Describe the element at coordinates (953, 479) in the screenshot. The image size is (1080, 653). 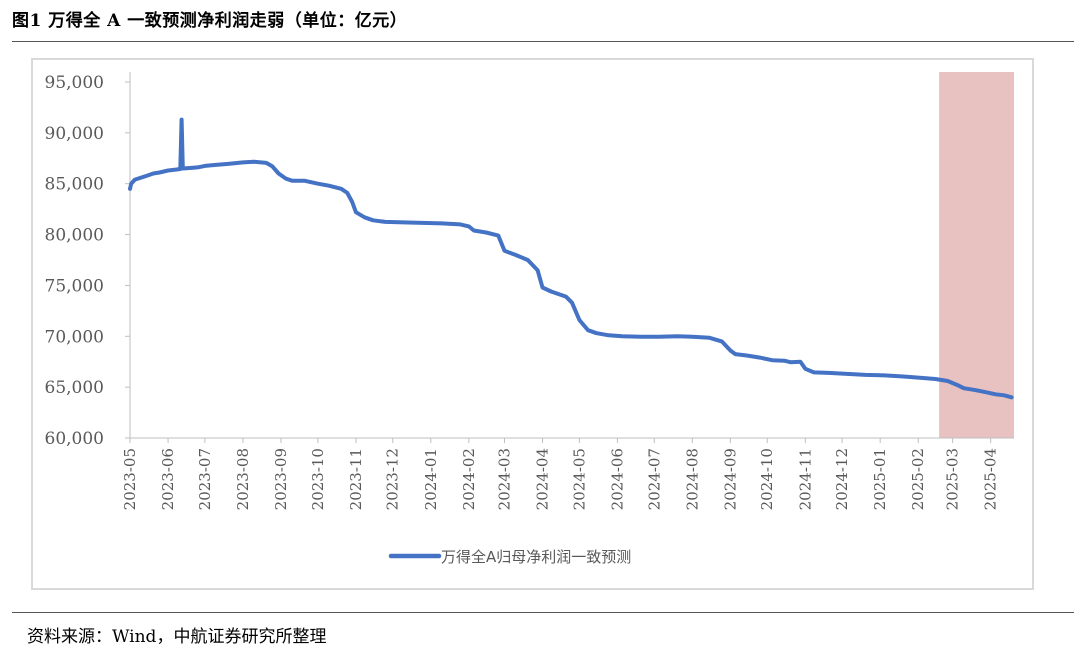
I see `x-tick-label: 2025-03` at that location.